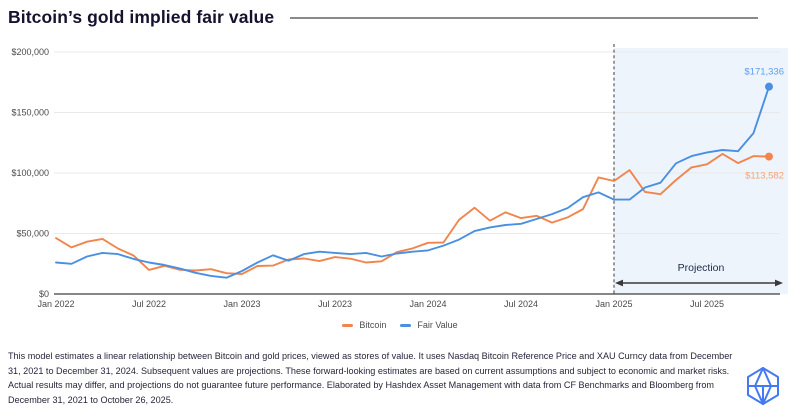  What do you see at coordinates (707, 304) in the screenshot?
I see `x-axis-label: Jul 2025` at bounding box center [707, 304].